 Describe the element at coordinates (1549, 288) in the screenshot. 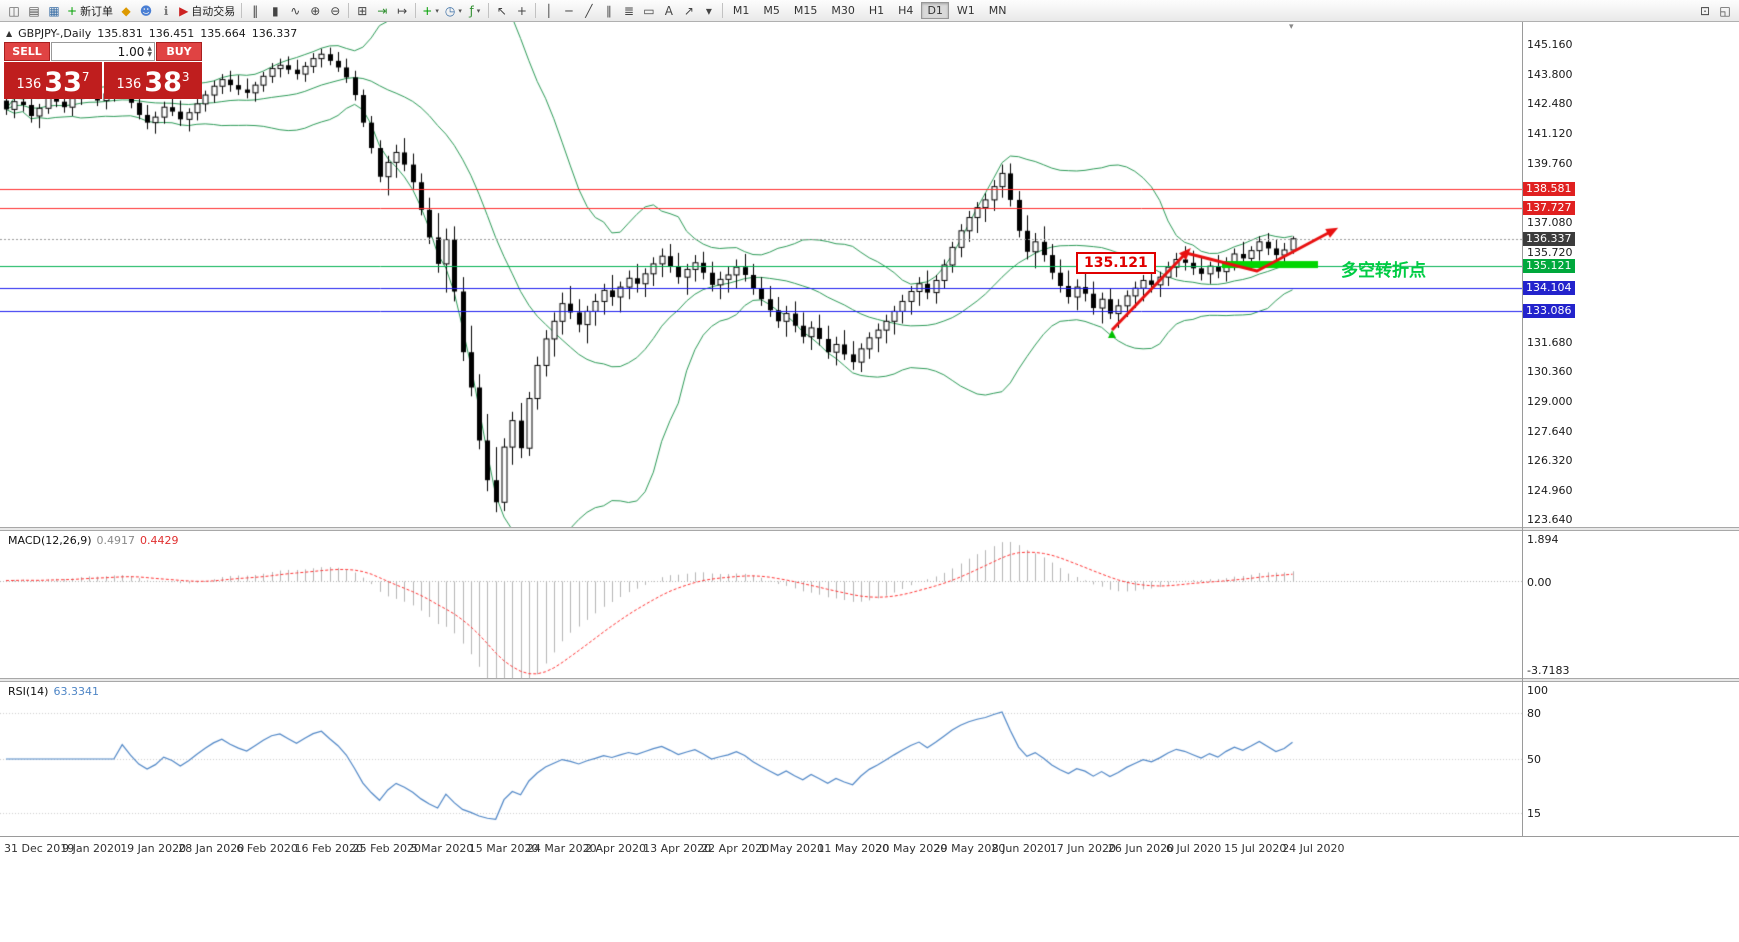

I see `price-axis-flag: 134.104` at that location.